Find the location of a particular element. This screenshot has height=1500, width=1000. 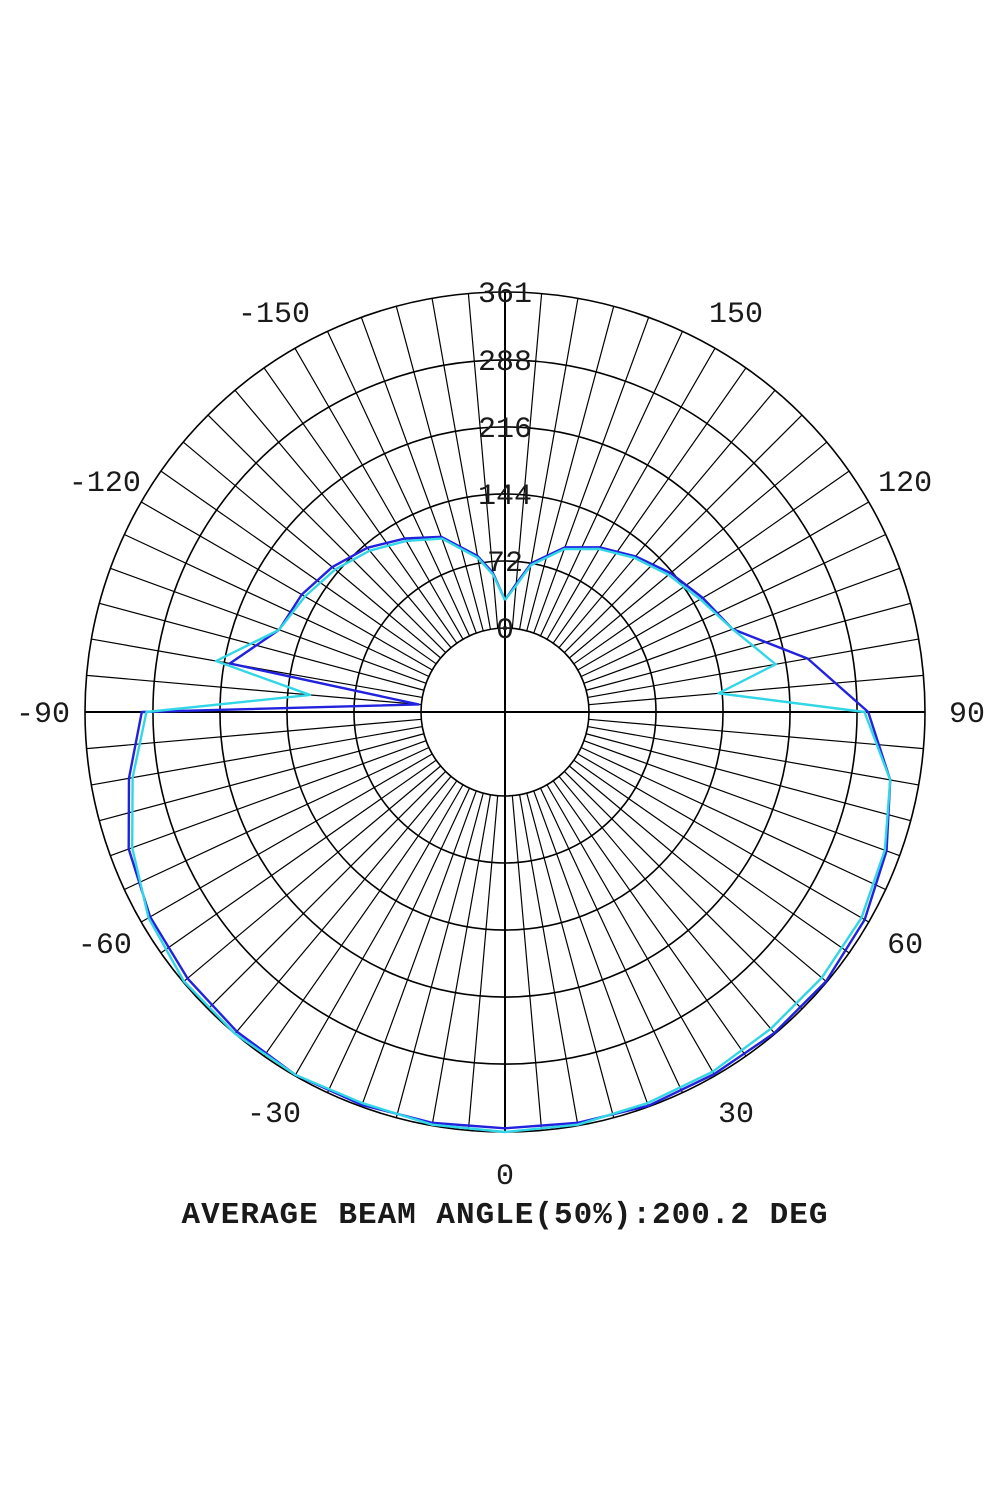

radial-tick-label: 144 is located at coordinates (505, 497).